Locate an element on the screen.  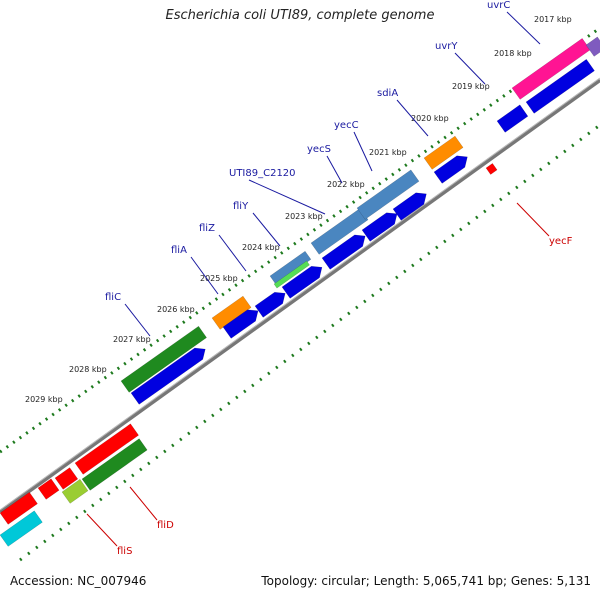
gene-fliZ-block is located at coordinates (231, 312).